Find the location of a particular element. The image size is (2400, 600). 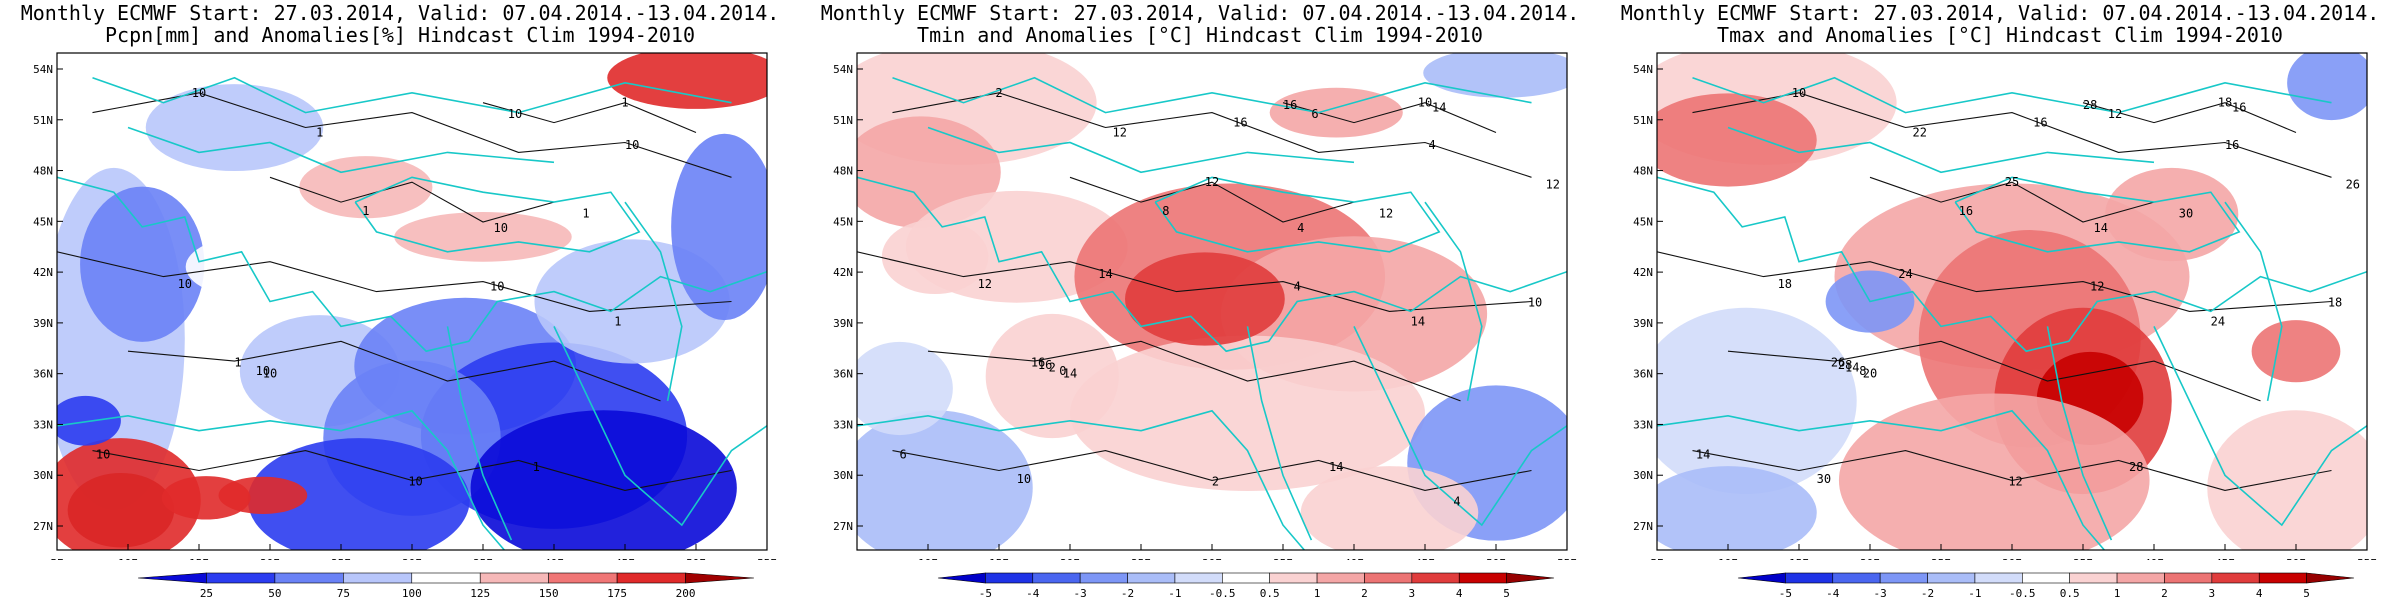

contour-label: 2 is located at coordinates (1215, 482).